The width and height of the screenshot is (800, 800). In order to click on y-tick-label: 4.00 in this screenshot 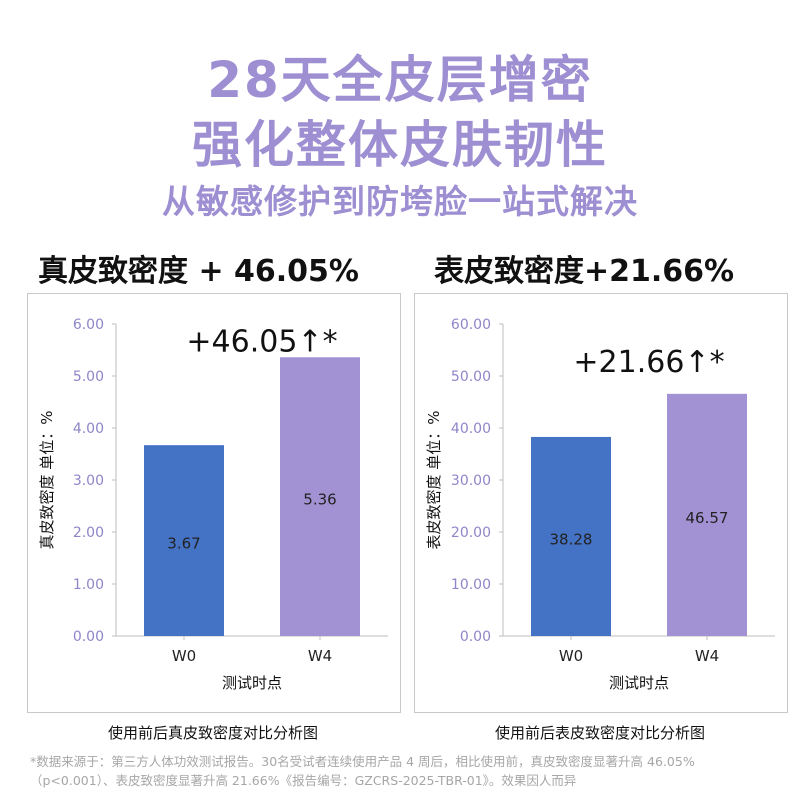, I will do `click(88, 429)`.